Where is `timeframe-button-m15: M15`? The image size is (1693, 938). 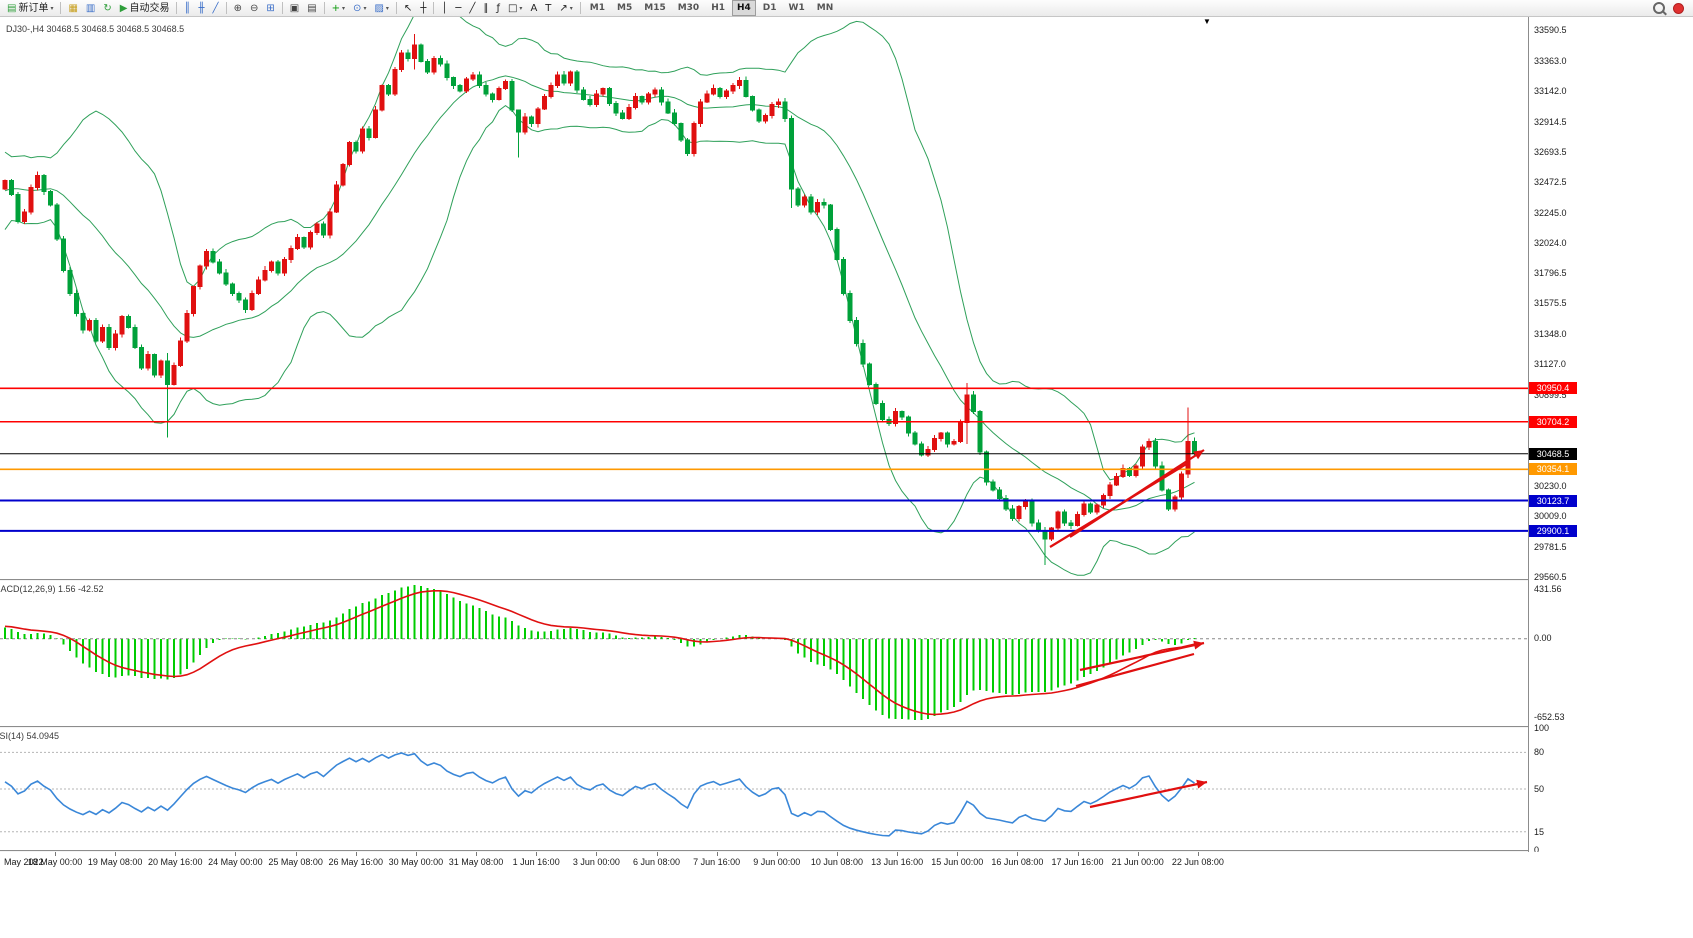
timeframe-button-m15: M15 is located at coordinates (655, 8).